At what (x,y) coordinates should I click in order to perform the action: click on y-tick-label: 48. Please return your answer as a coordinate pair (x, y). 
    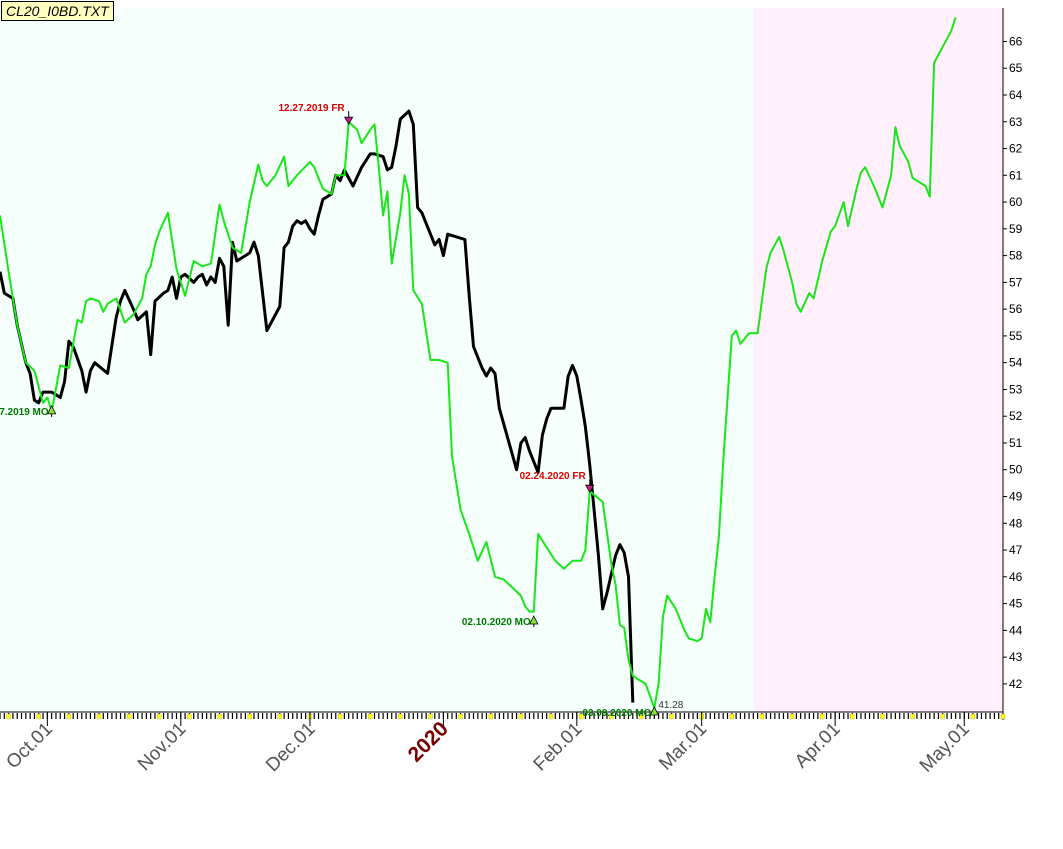
    Looking at the image, I should click on (1016, 523).